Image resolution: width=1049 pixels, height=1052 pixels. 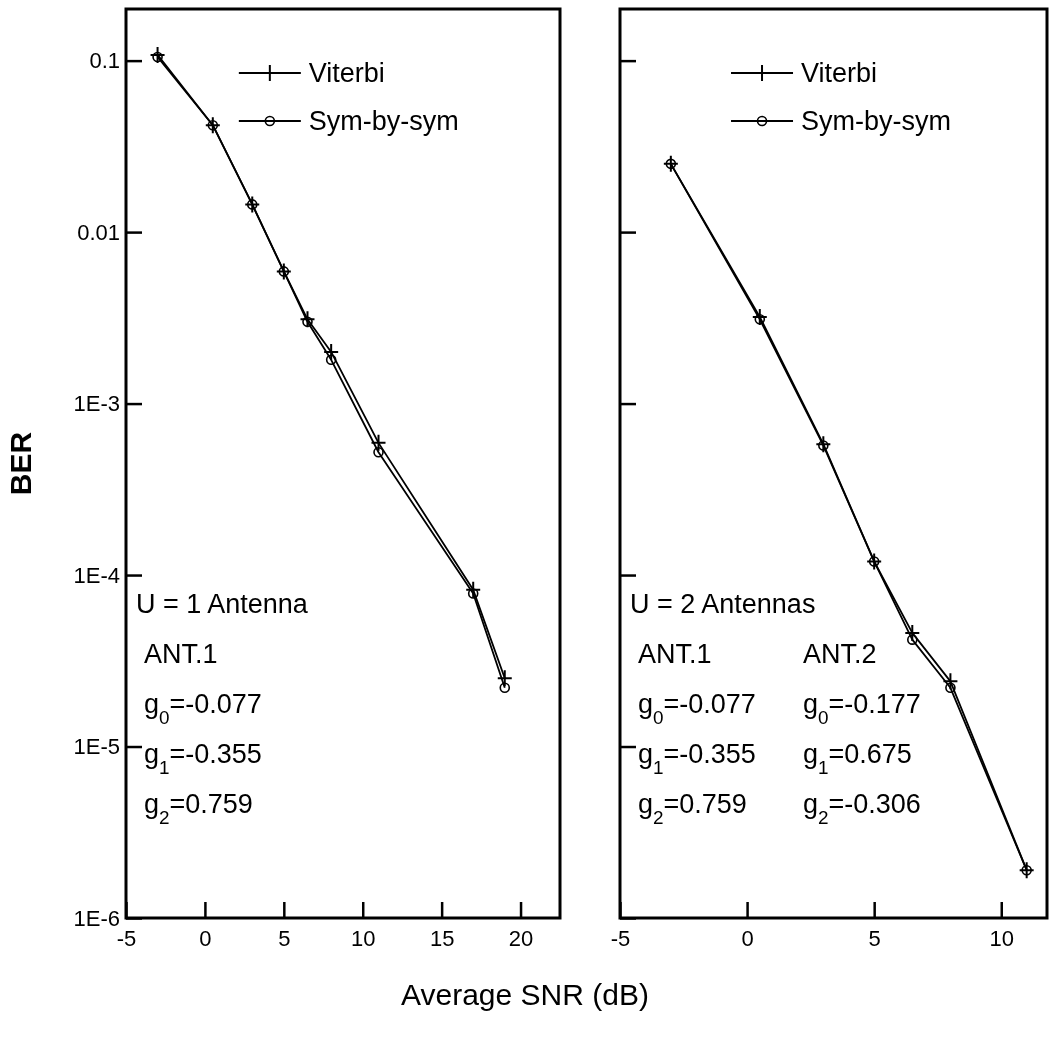 I want to click on y-tick-label: 1E-3, so click(x=96, y=404).